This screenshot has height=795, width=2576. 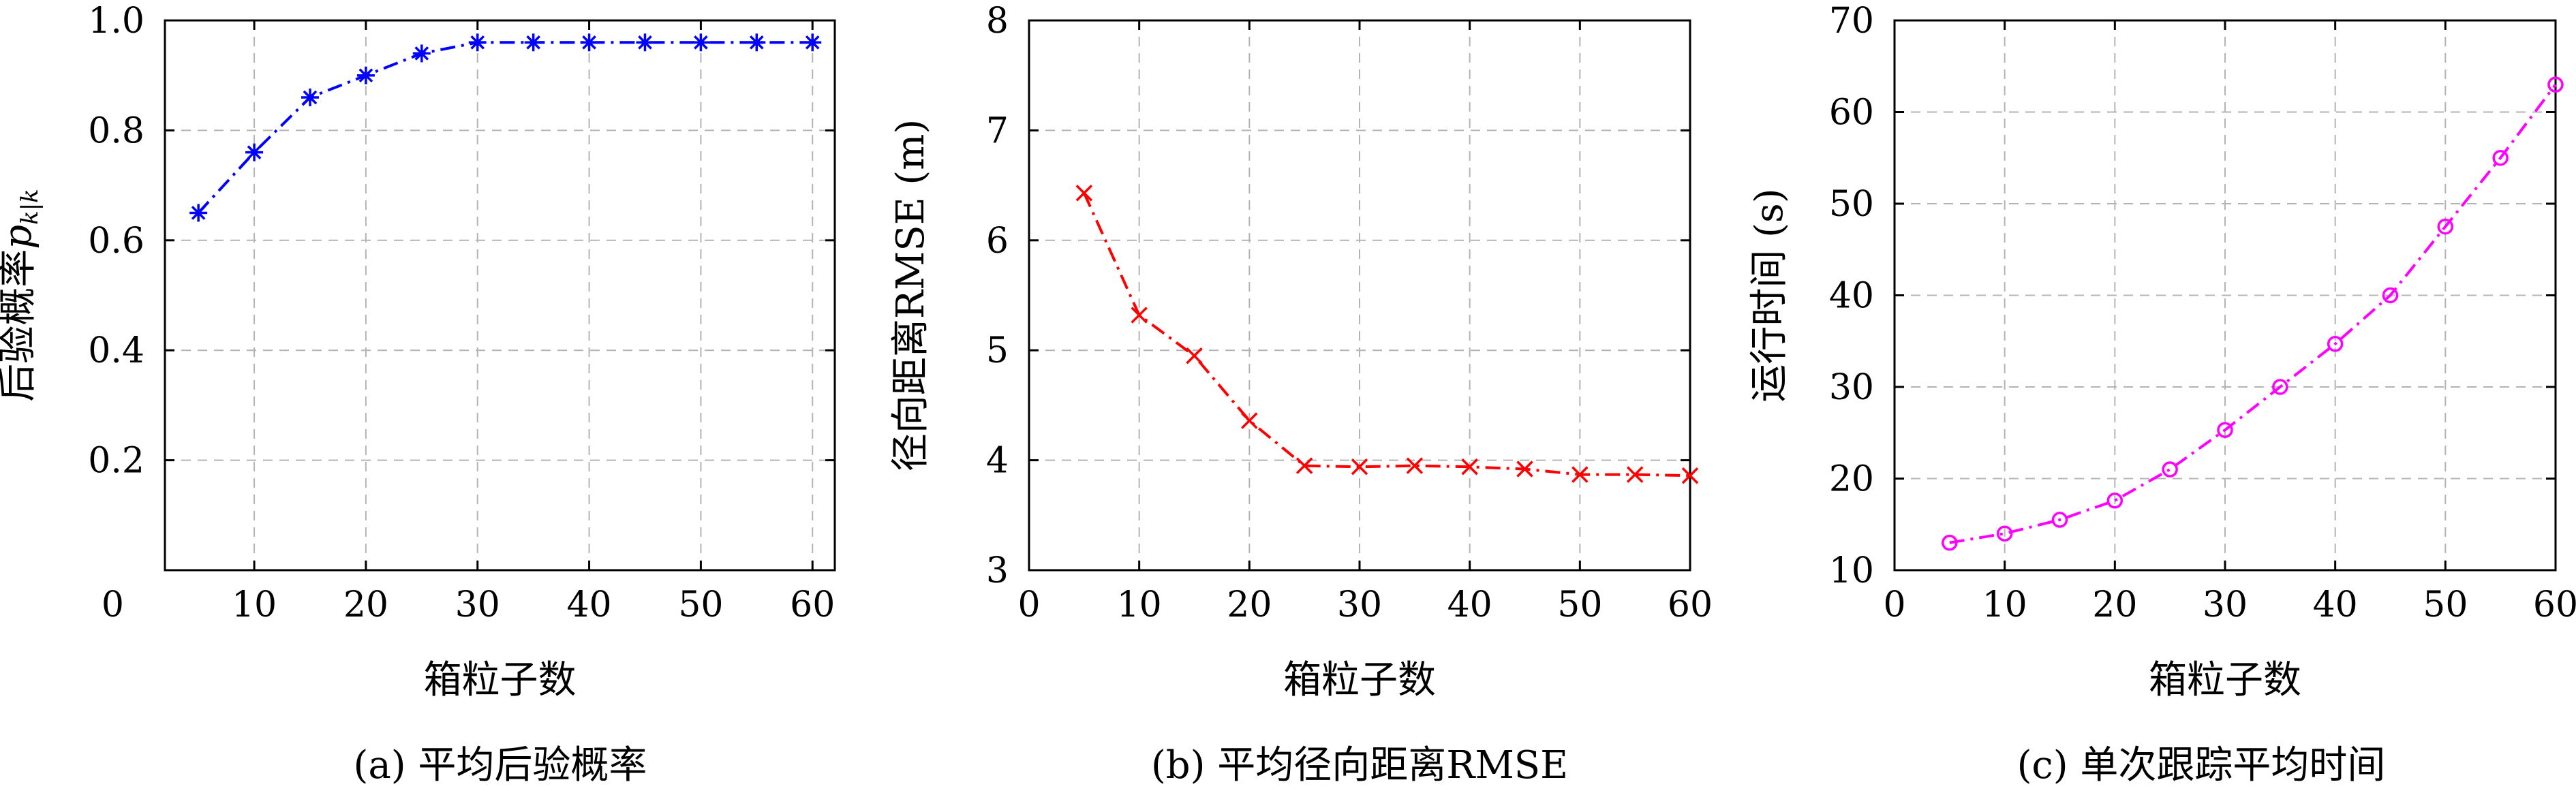 I want to click on y-tick-label: 60, so click(x=1851, y=113).